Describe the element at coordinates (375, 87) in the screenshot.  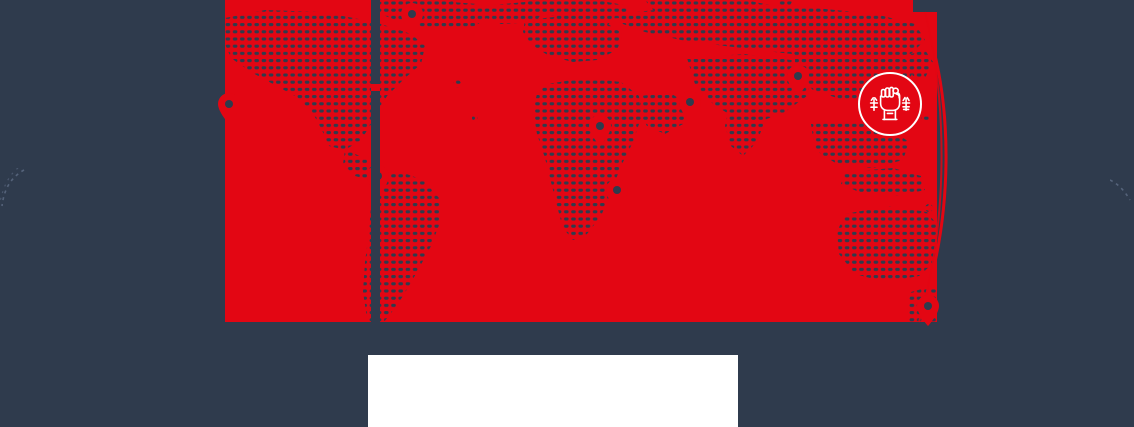
I see `map-vertical-divider-gap` at that location.